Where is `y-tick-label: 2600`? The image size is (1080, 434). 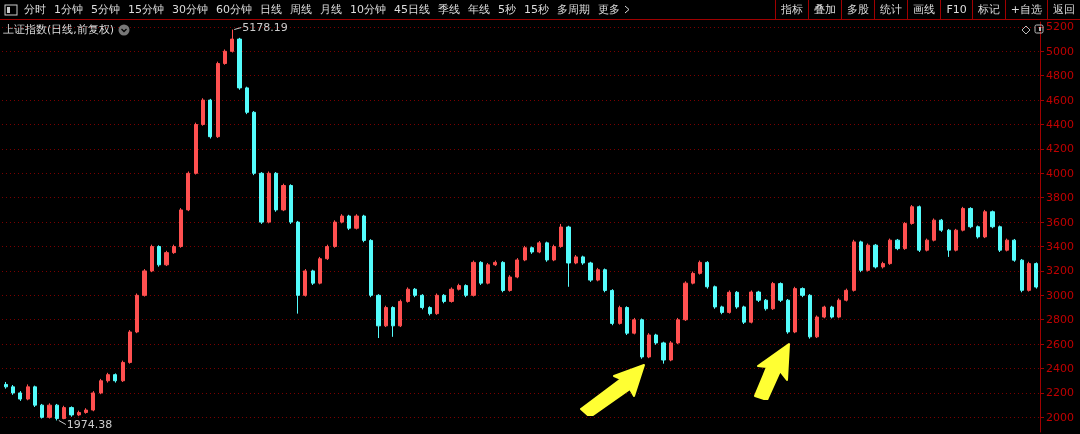
y-tick-label: 2600 is located at coordinates (1060, 344).